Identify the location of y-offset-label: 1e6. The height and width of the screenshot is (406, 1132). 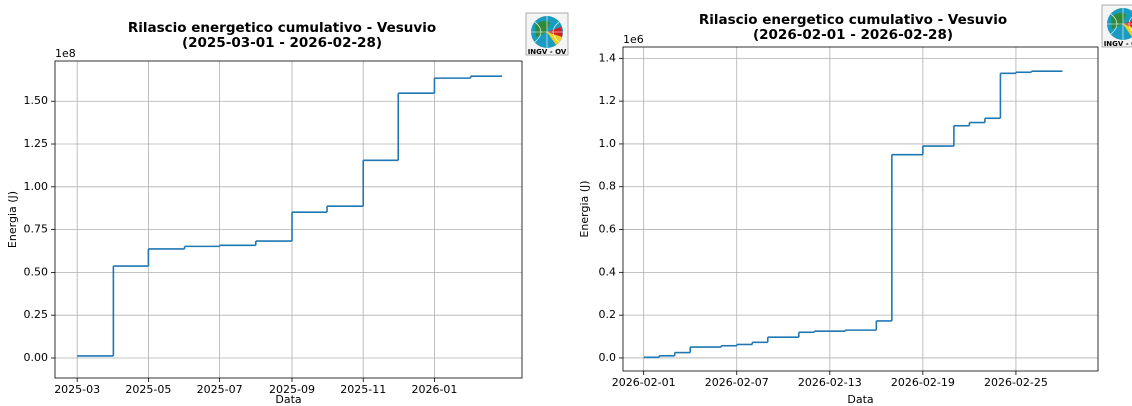
(633, 39).